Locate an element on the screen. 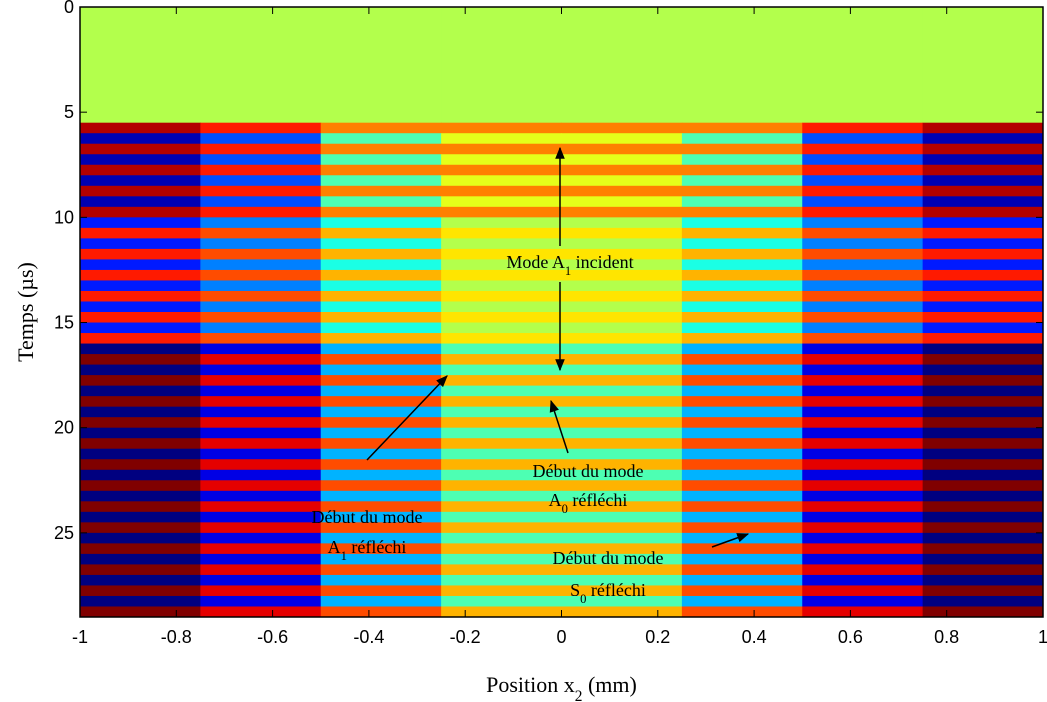 Image resolution: width=1047 pixels, height=702 pixels. x-axis-label-part: Position x is located at coordinates (530, 684).